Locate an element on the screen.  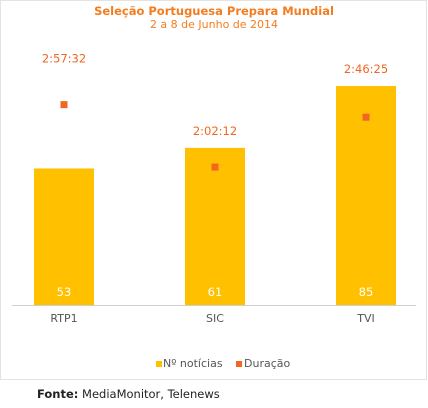
legend-swatch-noticias is located at coordinates (159, 364).